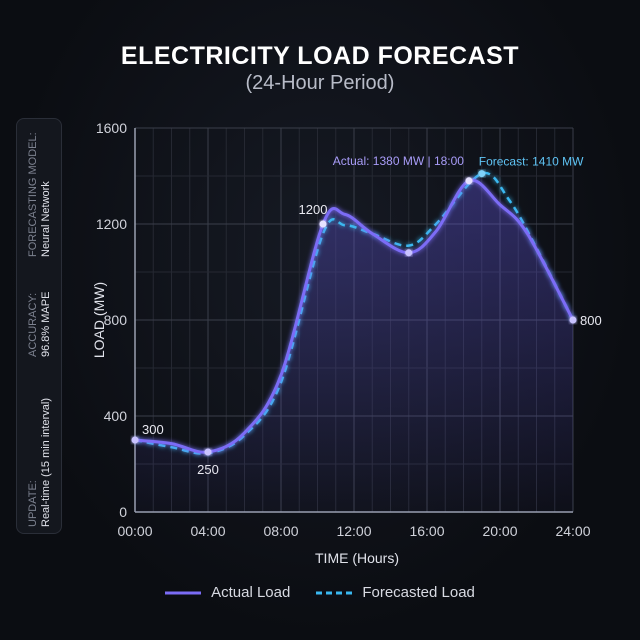 Image resolution: width=640 pixels, height=640 pixels. Describe the element at coordinates (320, 56) in the screenshot. I see `chart-title: ELECTRICITY LOAD FORECAST` at that location.